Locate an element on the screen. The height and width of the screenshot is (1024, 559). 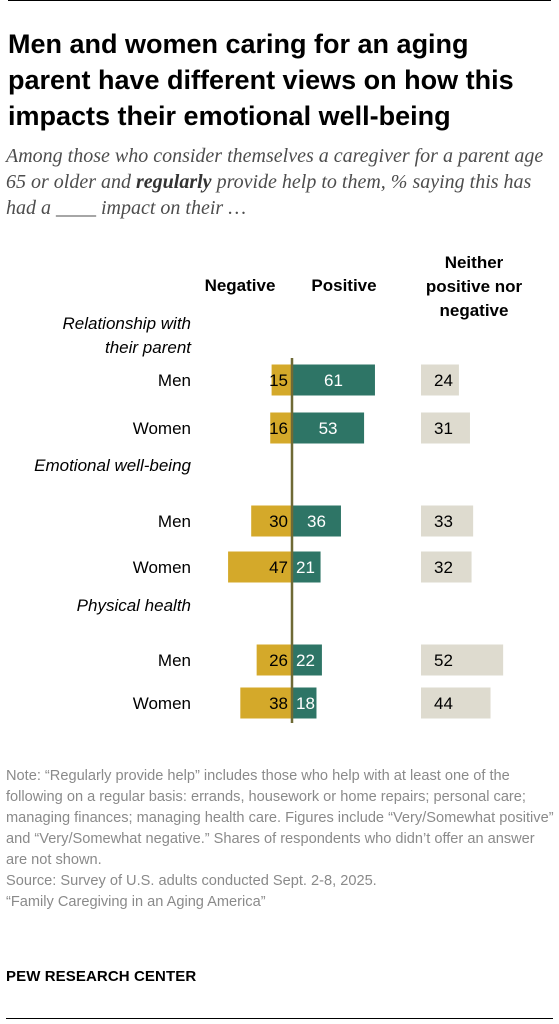
neither-value-label: 44 is located at coordinates (443, 703).